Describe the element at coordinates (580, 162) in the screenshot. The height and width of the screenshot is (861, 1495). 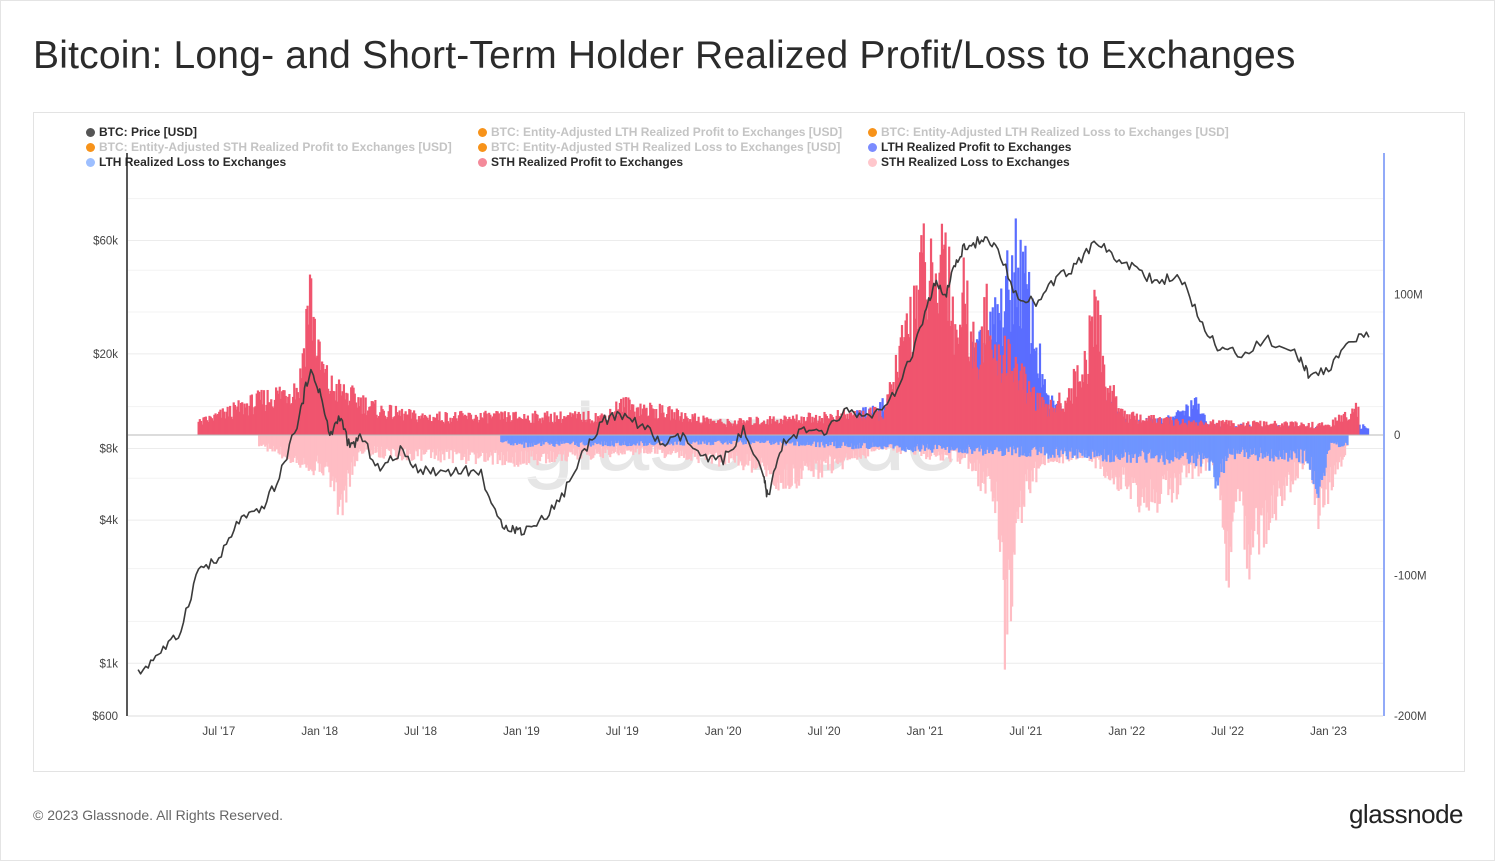
I see `legend-item-sth-profit: STH Realized Profit to Exchanges` at that location.